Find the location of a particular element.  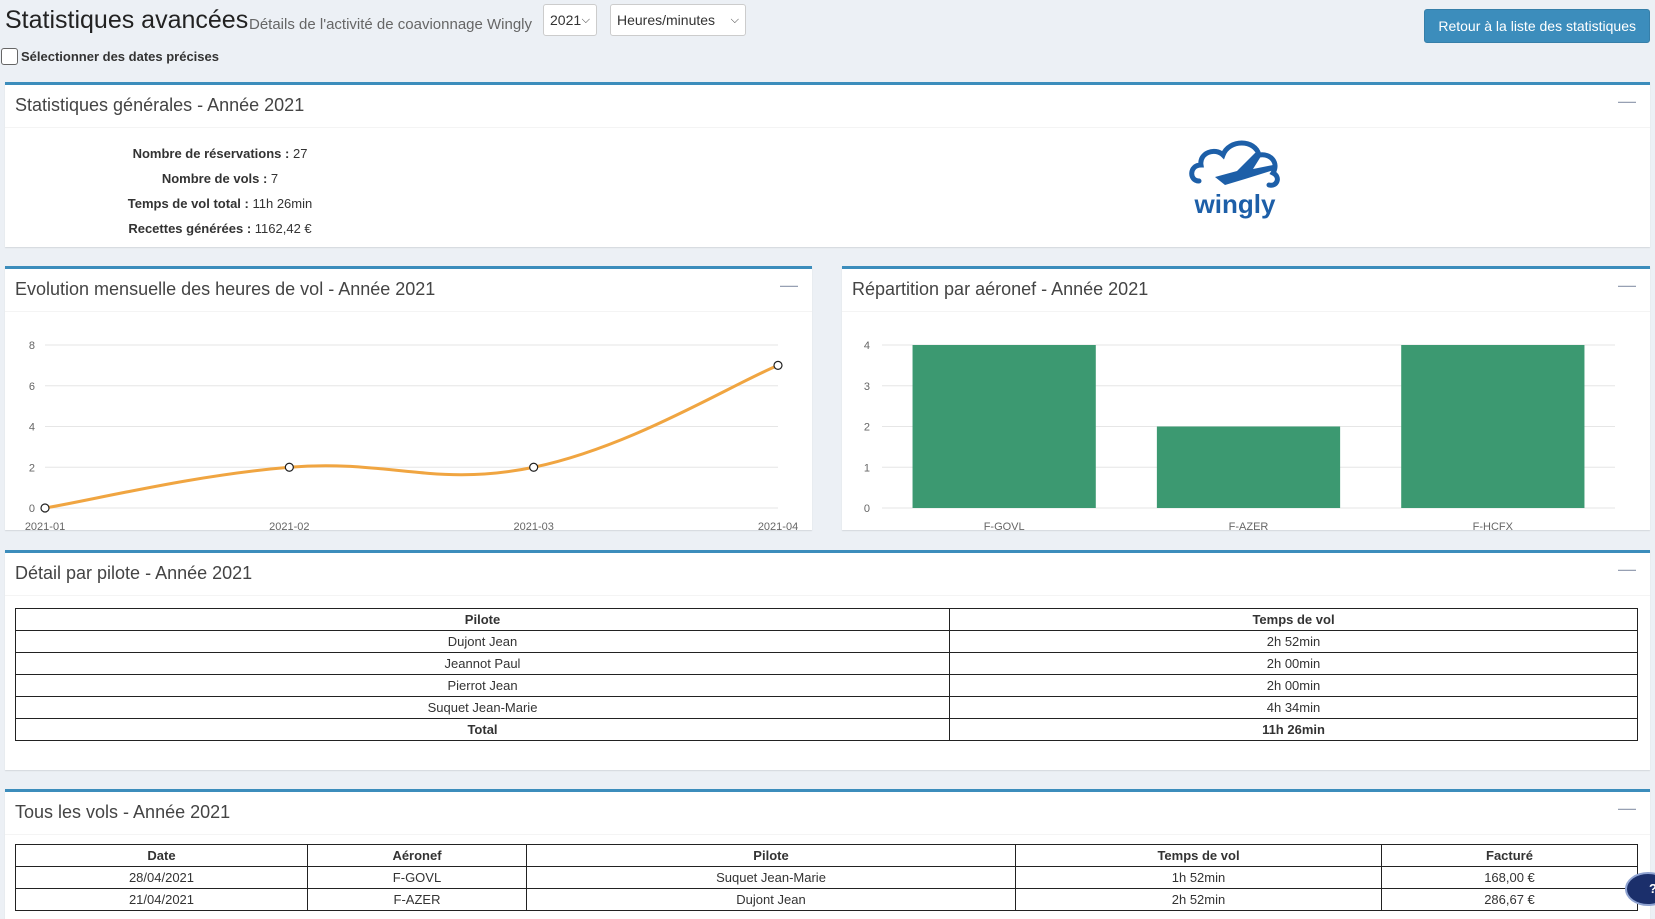

time-cell: 2h 52min is located at coordinates (1293, 641).